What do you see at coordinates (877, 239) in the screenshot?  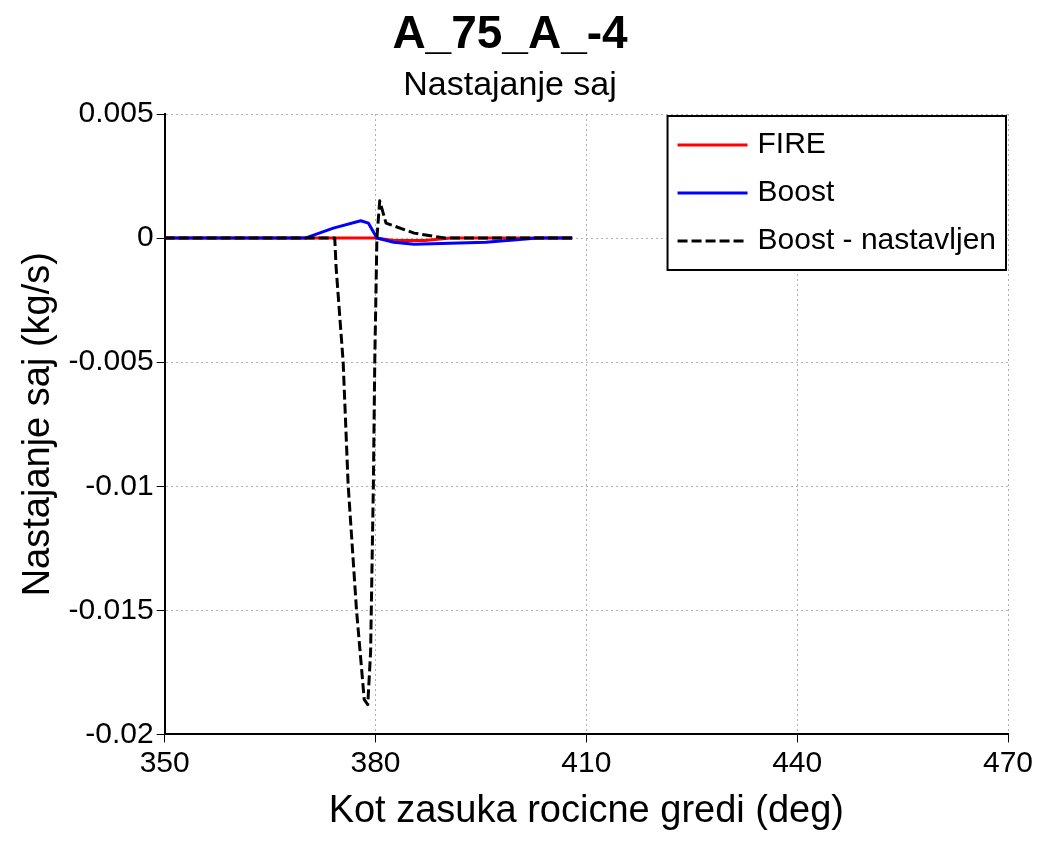 I see `legend-label: Boost - nastavljen` at bounding box center [877, 239].